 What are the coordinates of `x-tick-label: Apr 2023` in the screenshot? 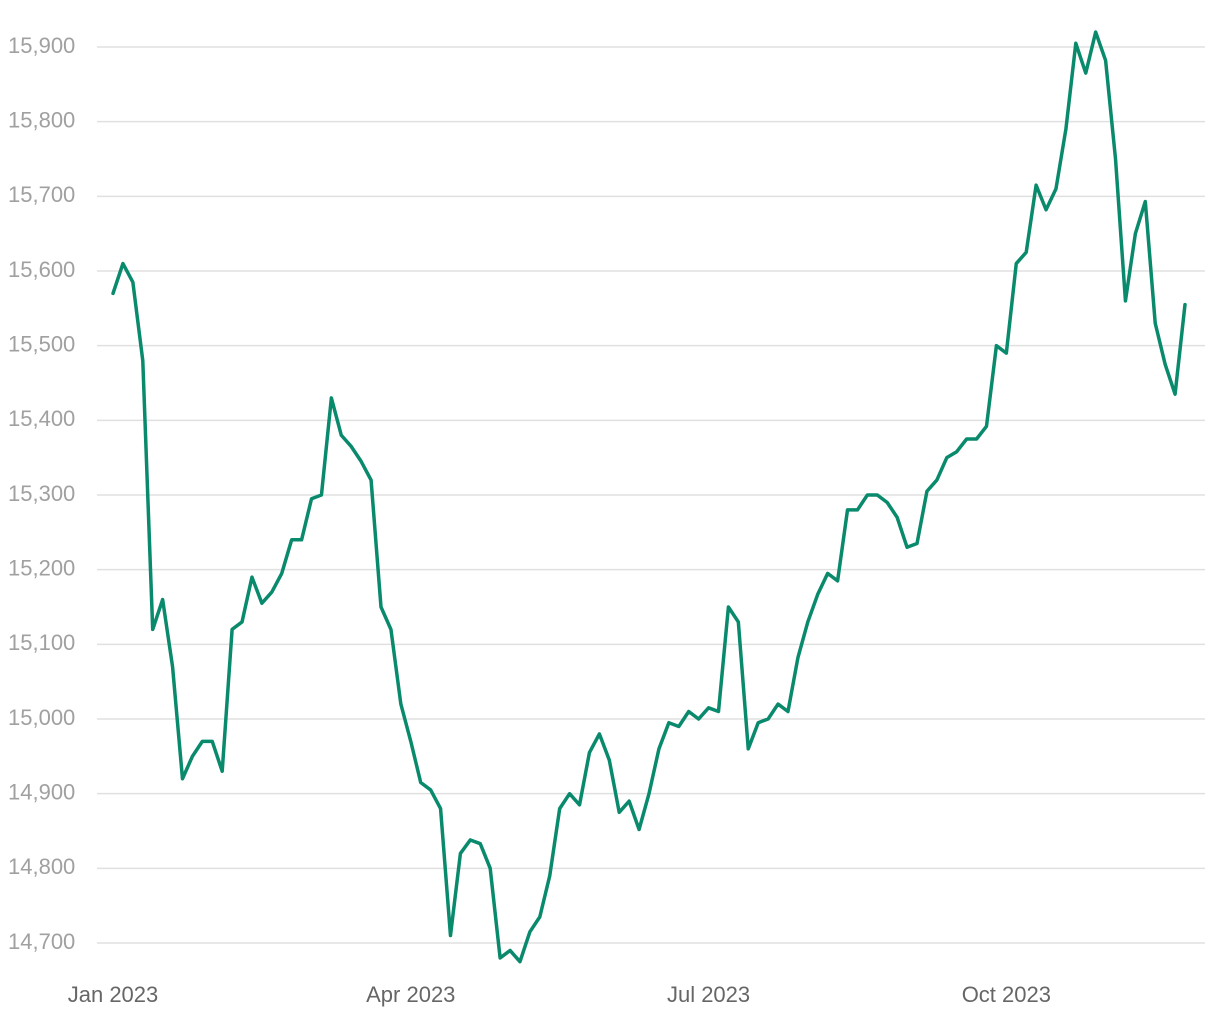 It's located at (410, 994).